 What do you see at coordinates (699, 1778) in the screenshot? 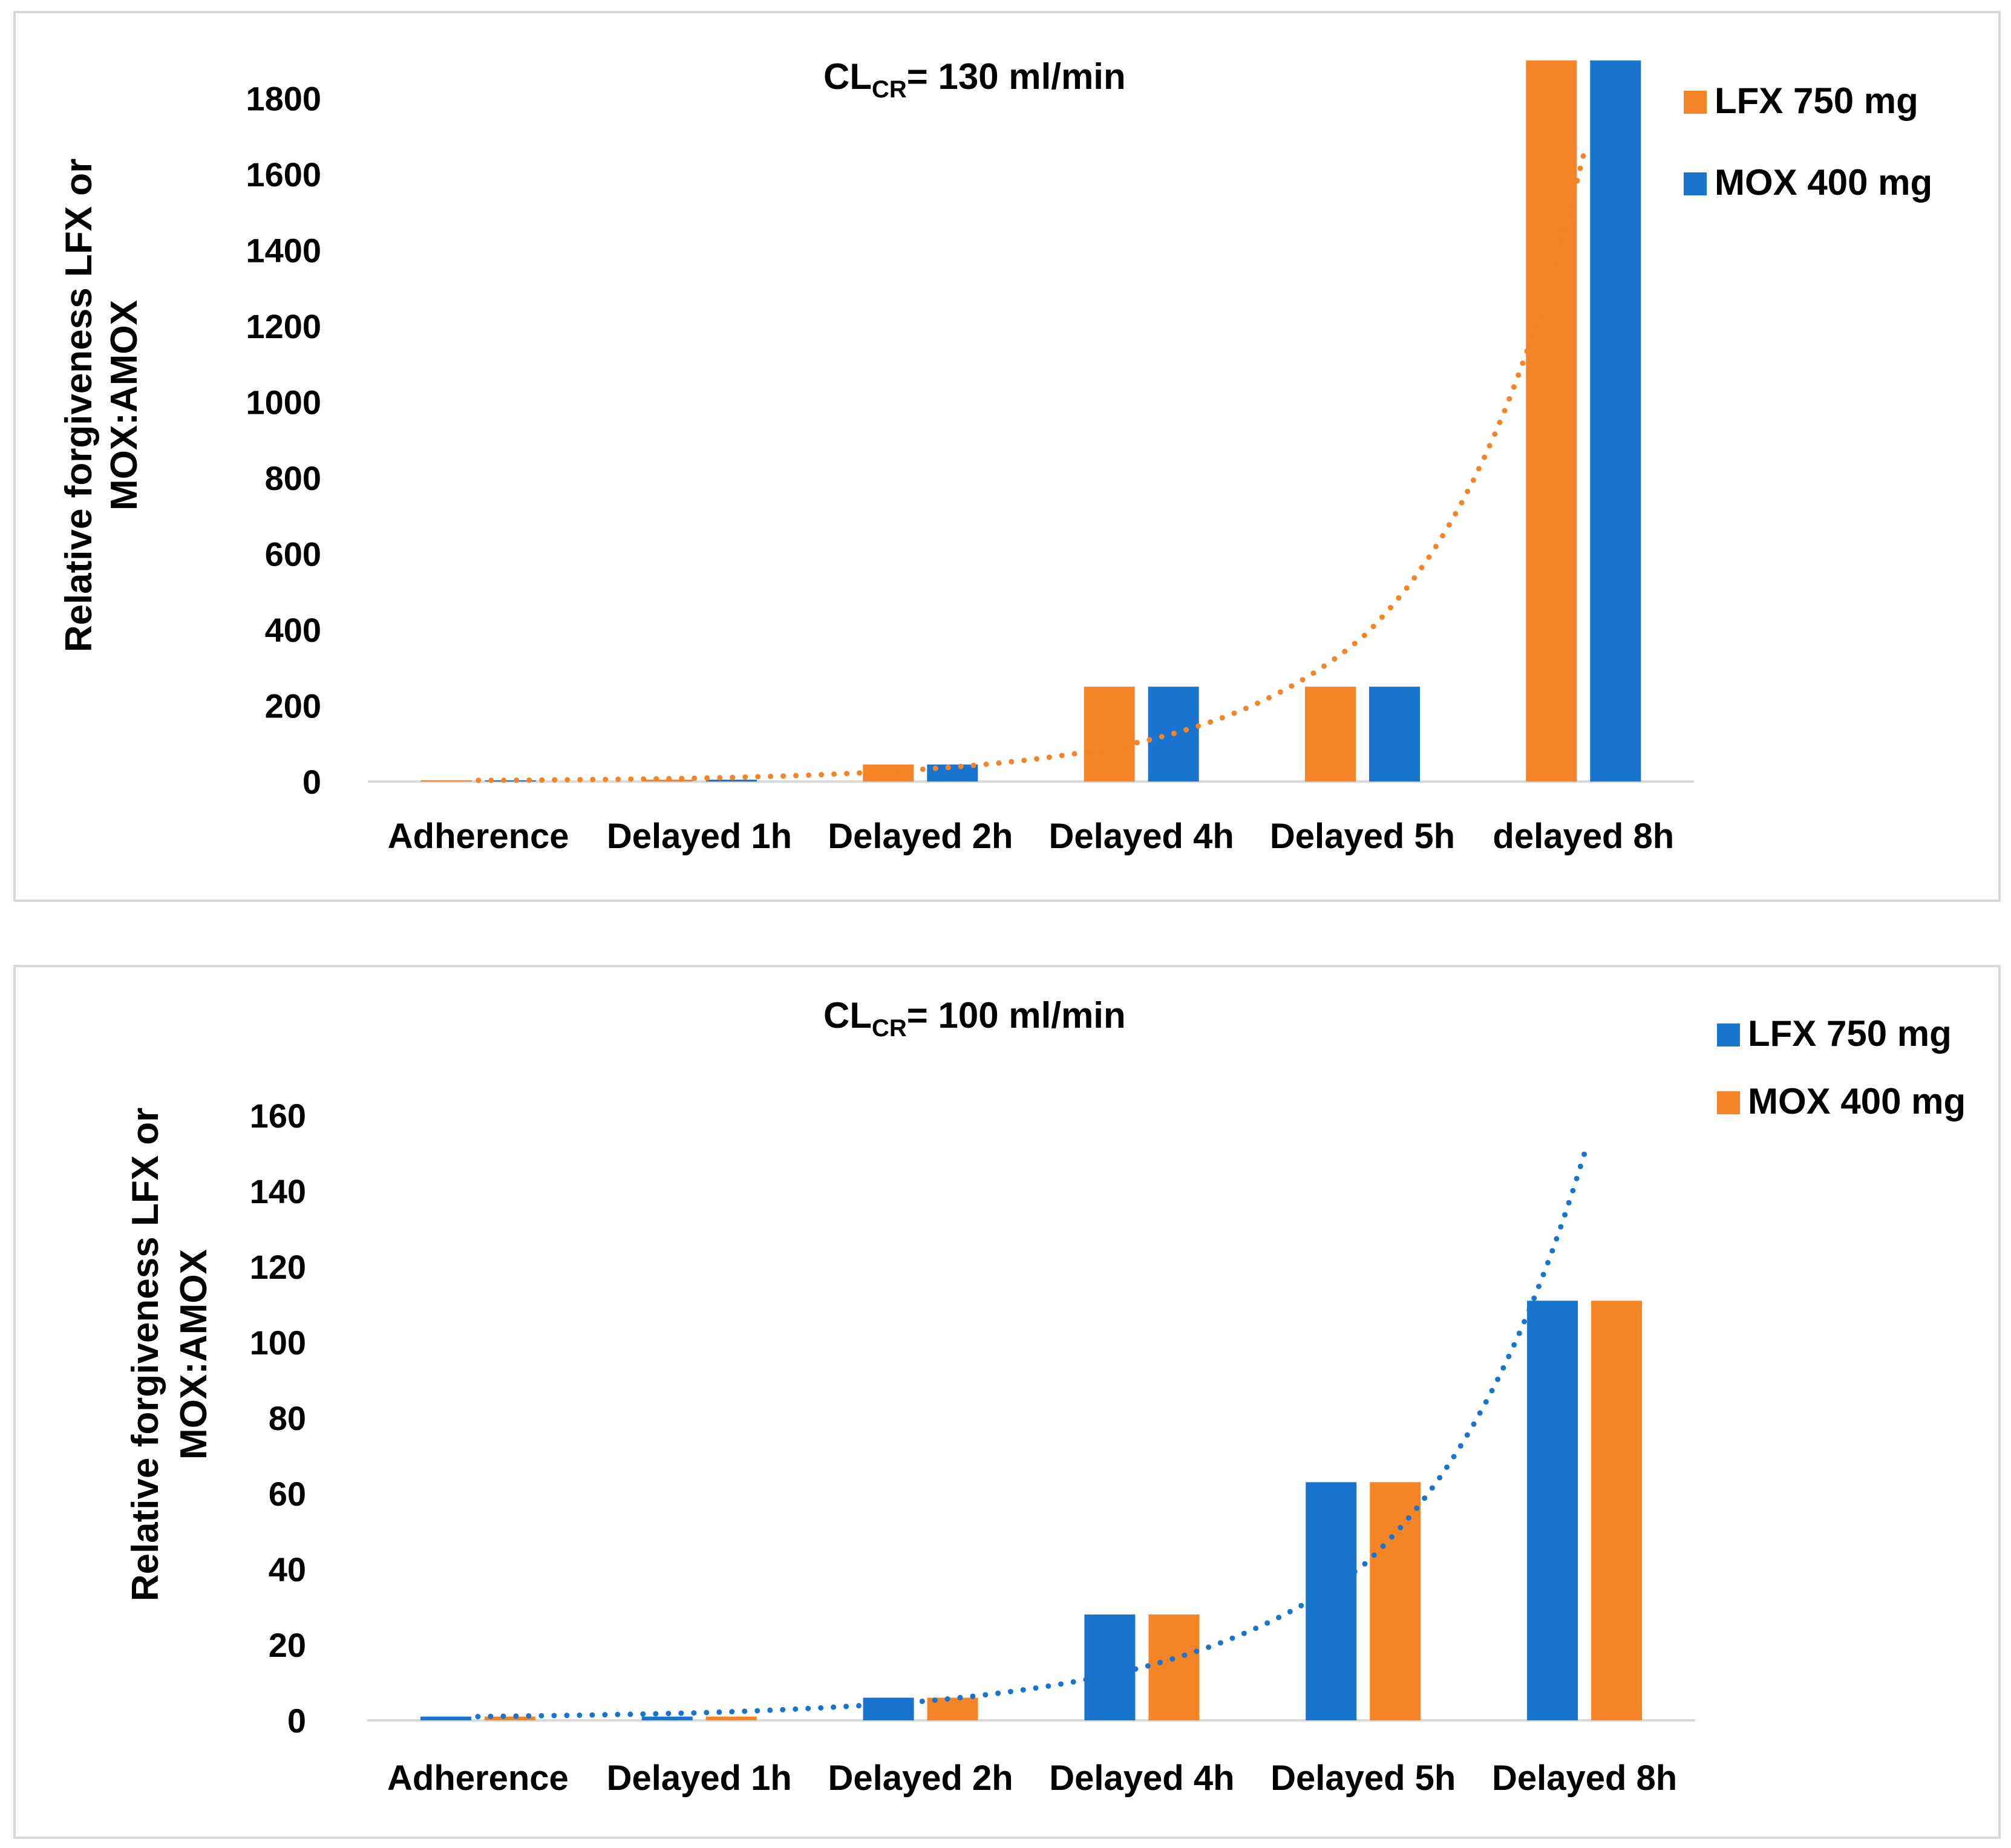
I see `bottom-x-tick-label: Delayed 1h` at bounding box center [699, 1778].